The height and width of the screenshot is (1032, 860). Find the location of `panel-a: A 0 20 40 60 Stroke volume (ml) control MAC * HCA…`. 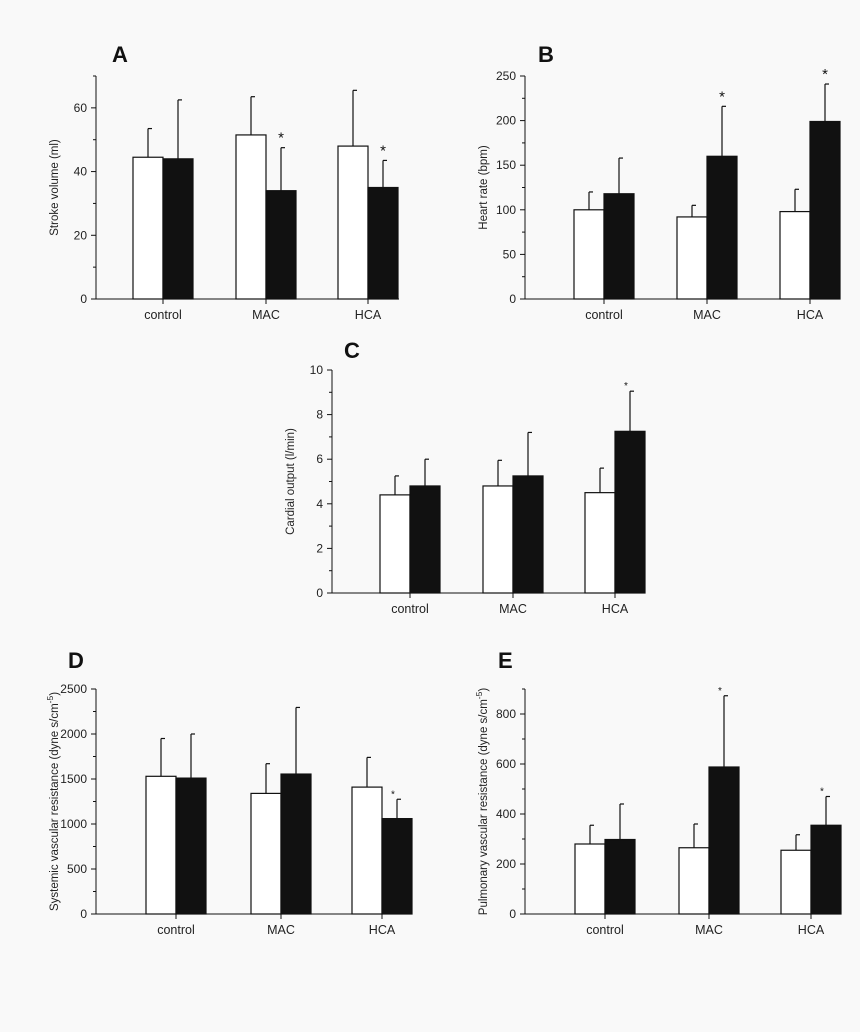

panel-a: A 0 20 40 60 Stroke volume (ml) control MAC * HCA… is located at coordinates (224, 182).